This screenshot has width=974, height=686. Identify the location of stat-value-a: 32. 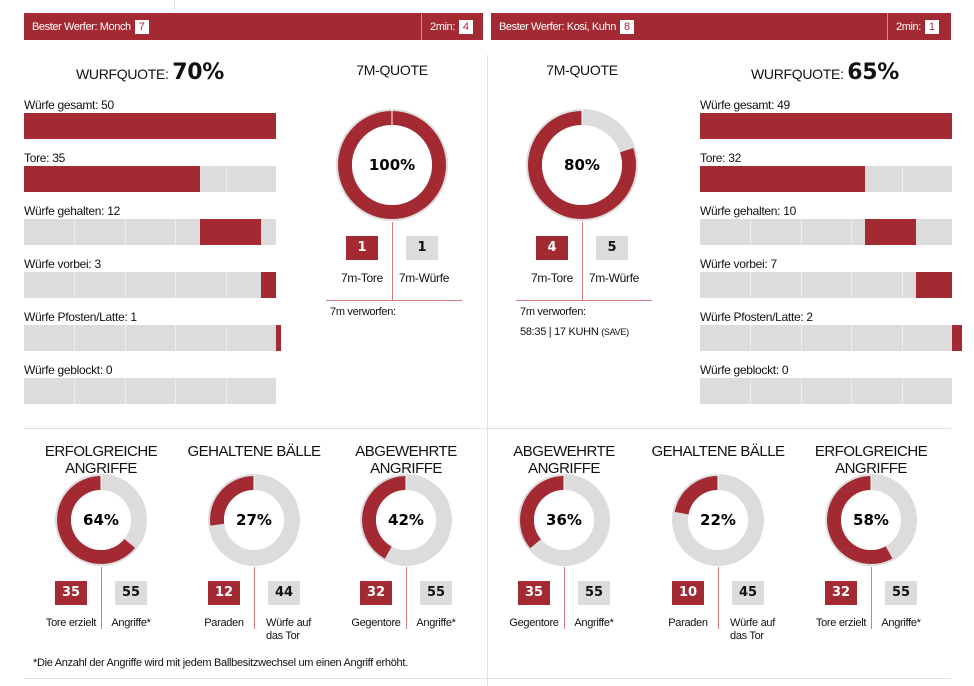
(841, 593).